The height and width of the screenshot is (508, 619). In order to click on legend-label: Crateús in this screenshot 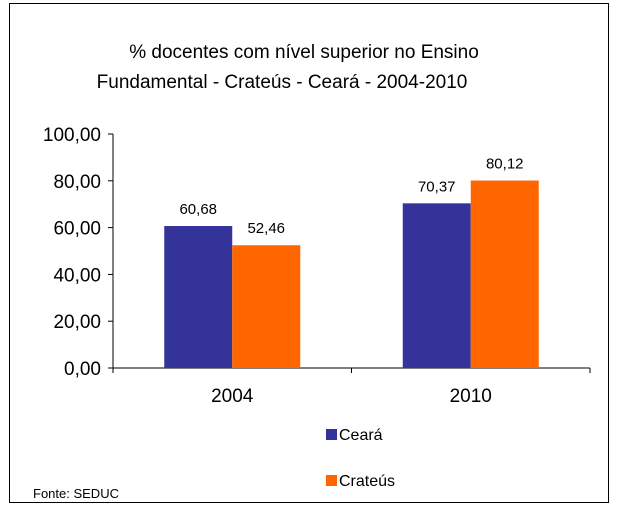, I will do `click(367, 481)`.